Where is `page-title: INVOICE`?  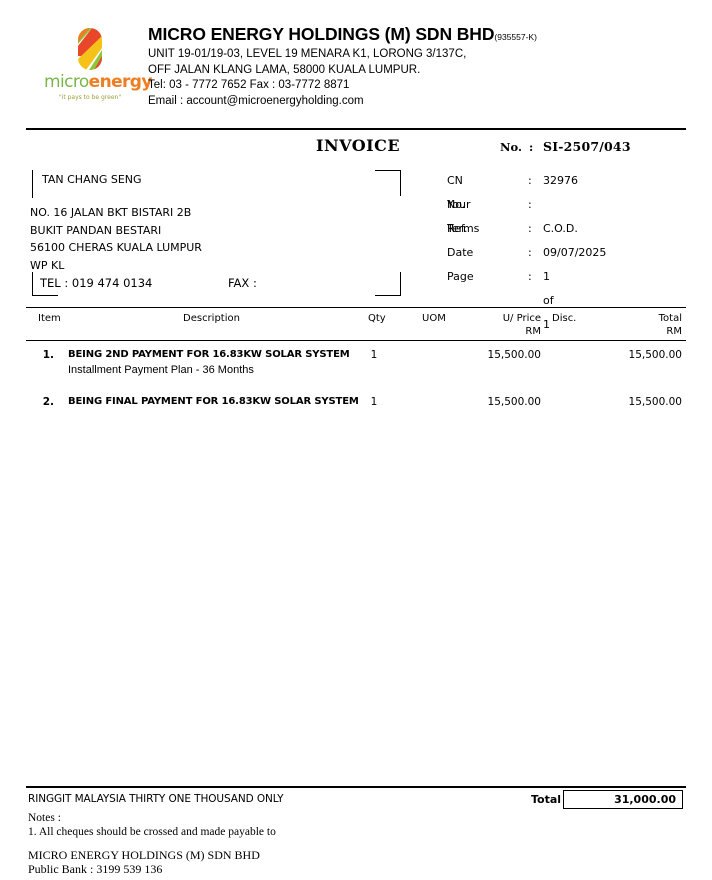 page-title: INVOICE is located at coordinates (358, 145).